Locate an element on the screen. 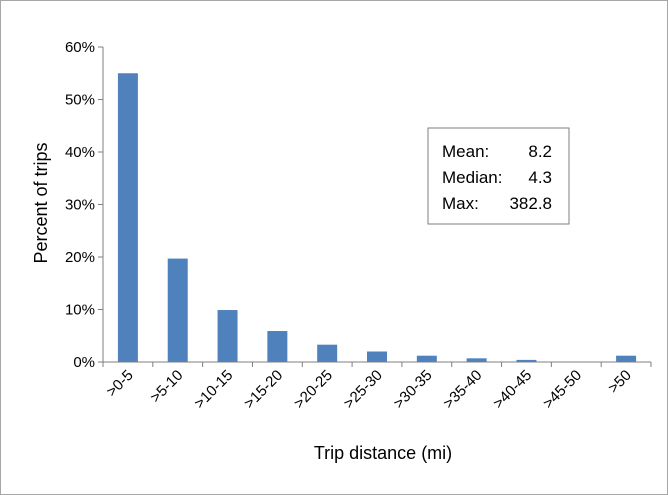 The image size is (668, 495). x-tick-label: >0-5 is located at coordinates (120, 384).